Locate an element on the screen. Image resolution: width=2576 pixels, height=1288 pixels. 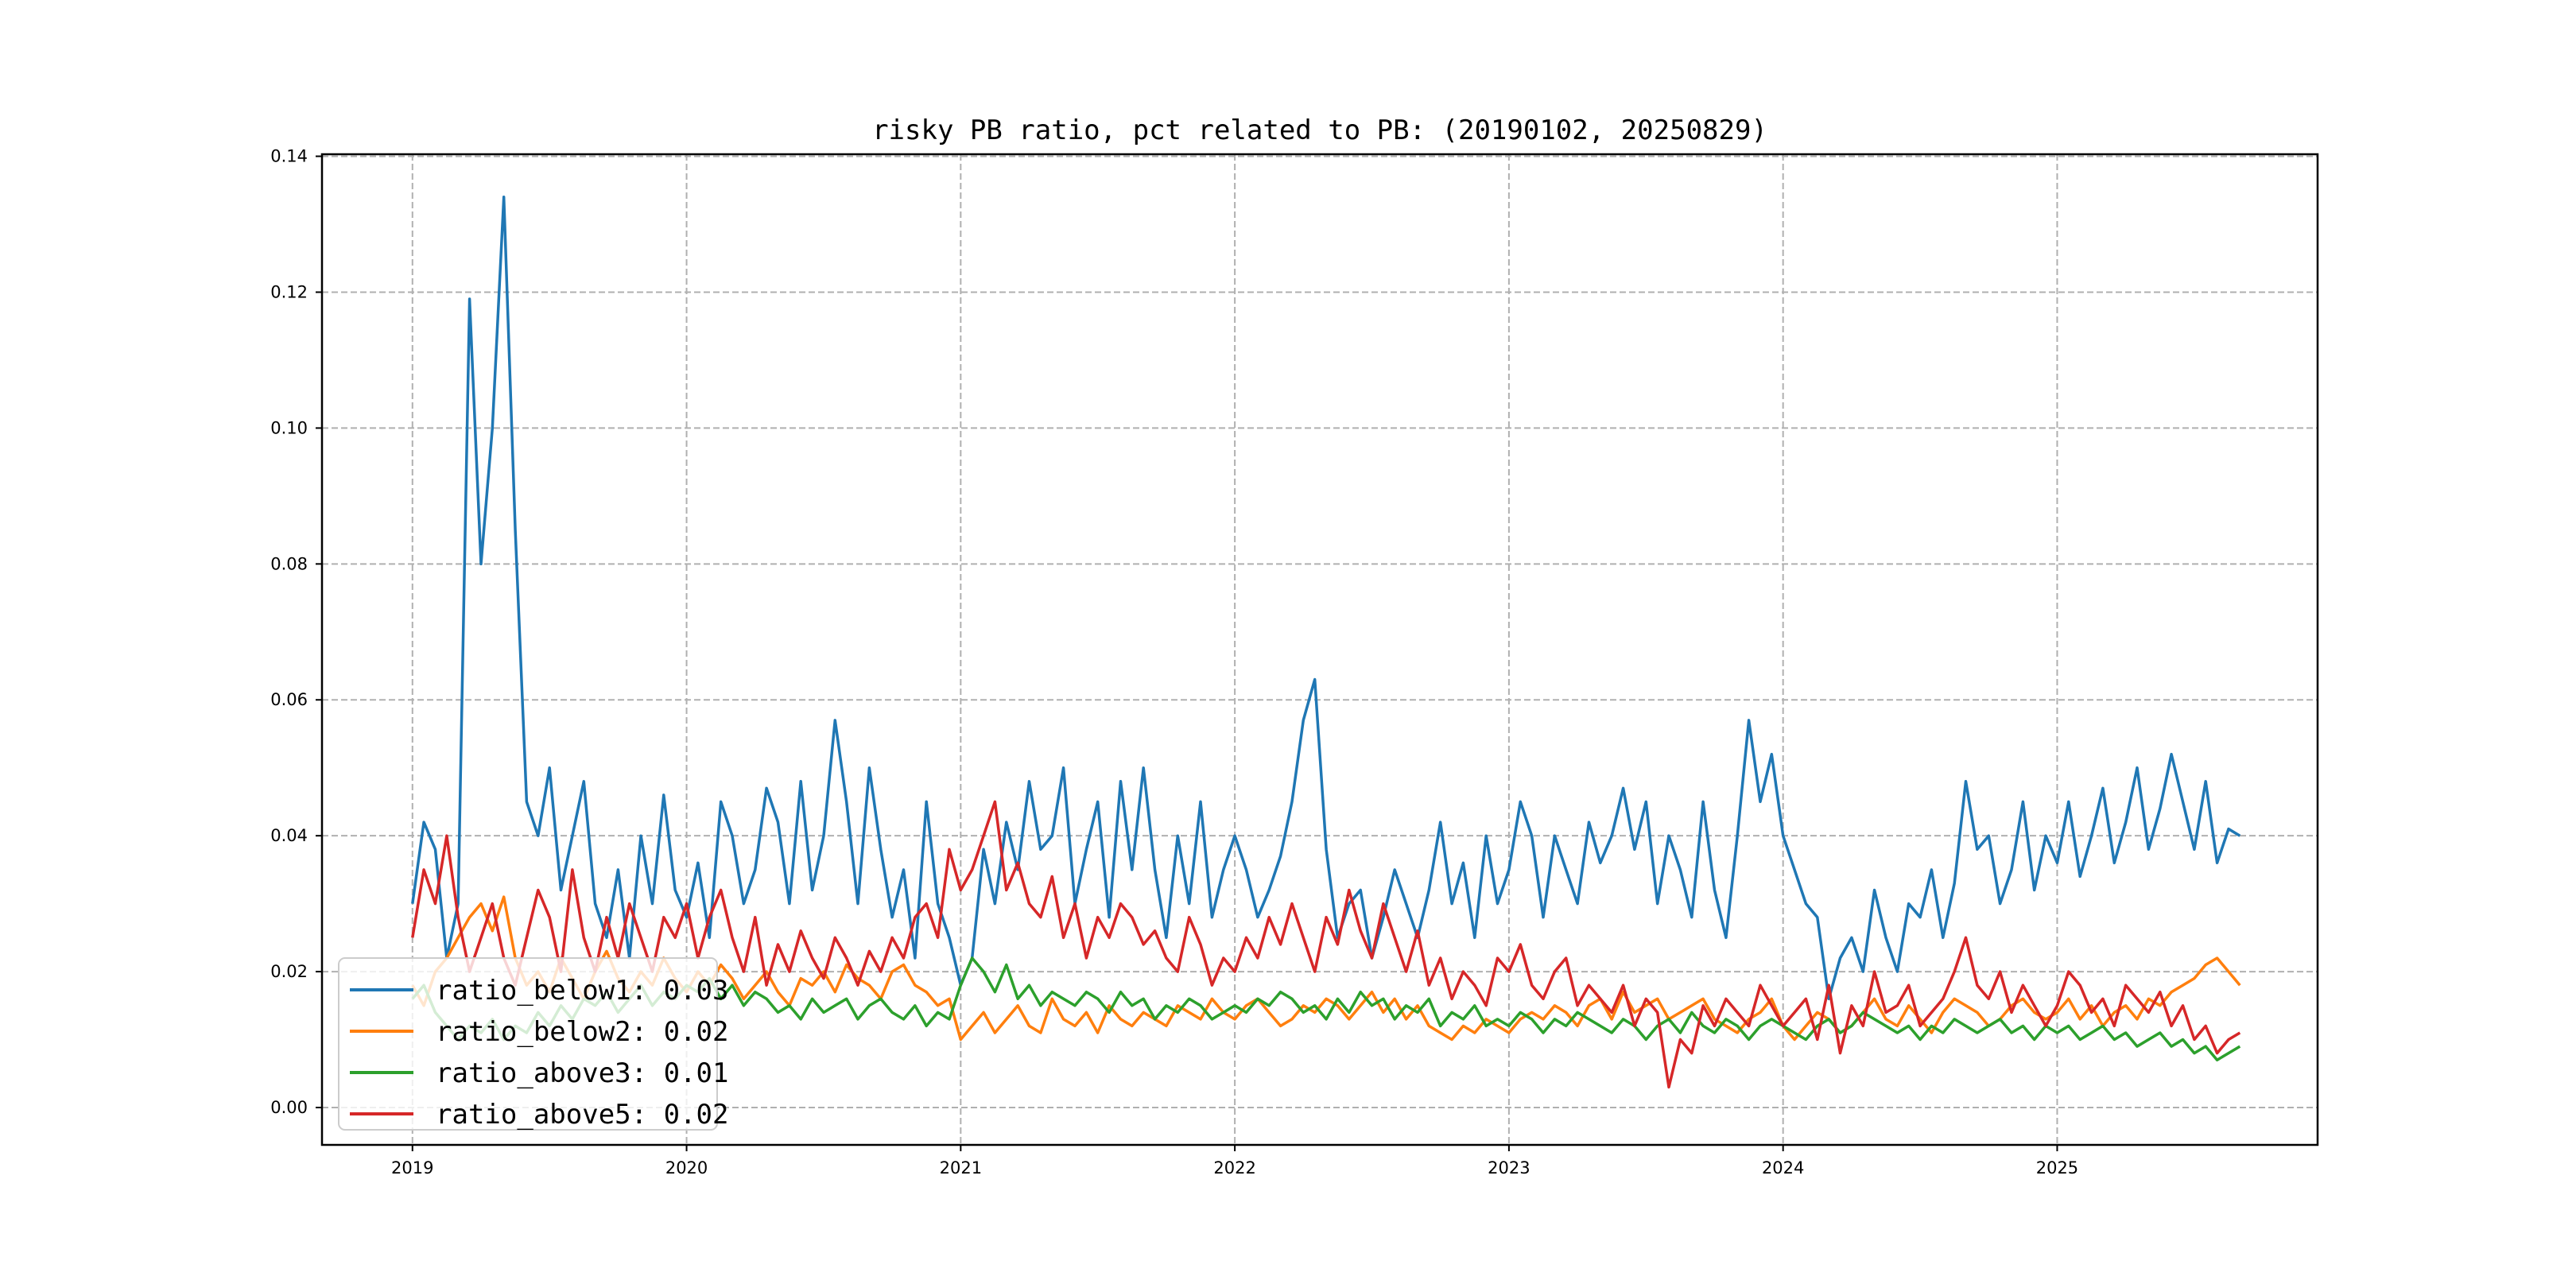
y-tick-label: 0.14 is located at coordinates (289, 156).